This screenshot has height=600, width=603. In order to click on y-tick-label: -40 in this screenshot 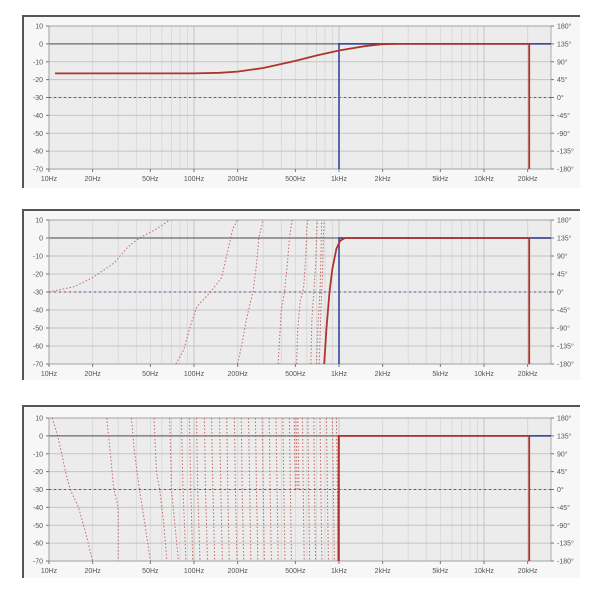, I will do `click(38, 508)`.